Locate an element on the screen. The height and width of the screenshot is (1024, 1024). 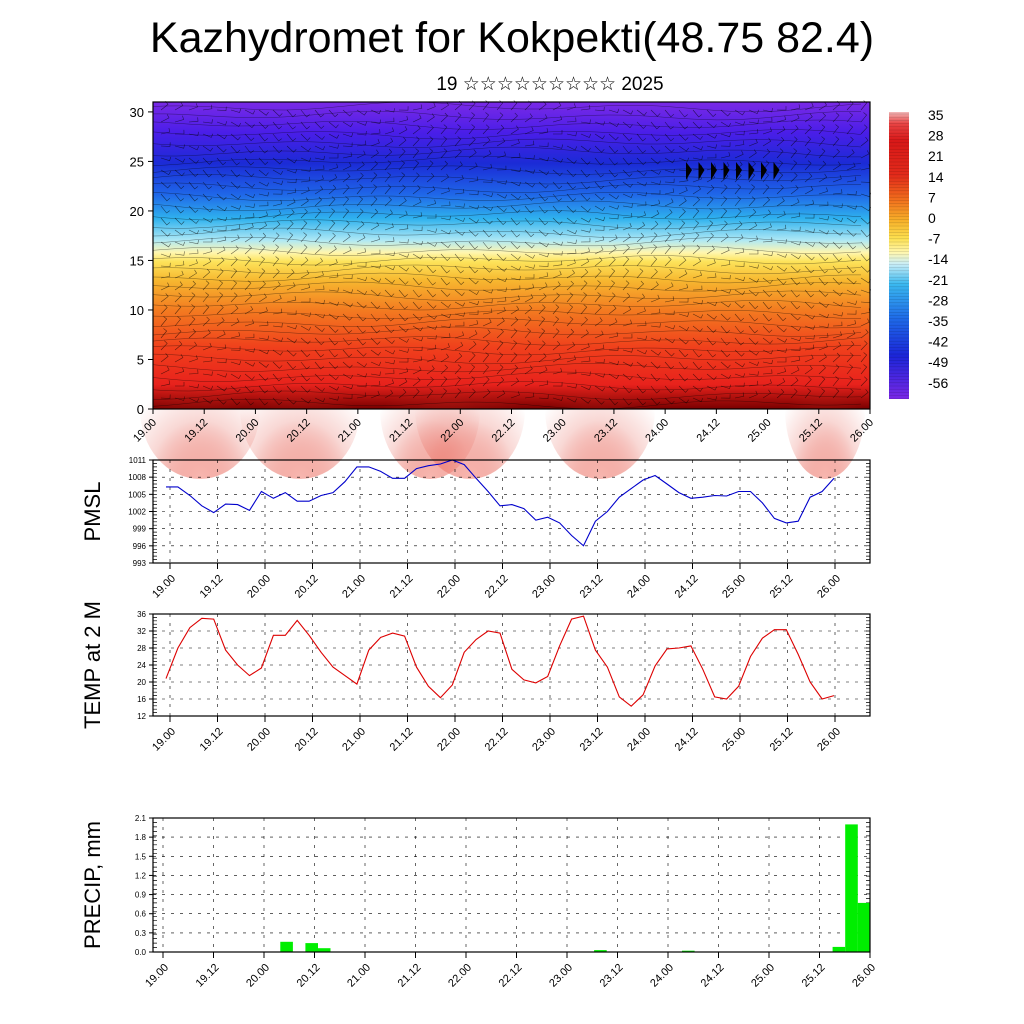
y-tick-label: 2.1 is located at coordinates (141, 818).